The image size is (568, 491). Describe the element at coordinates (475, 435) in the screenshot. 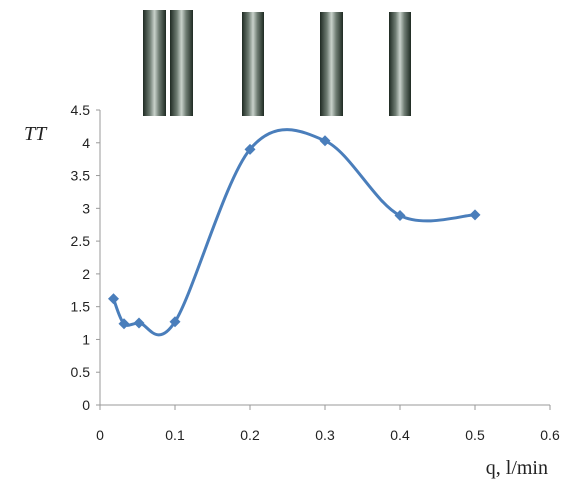

I see `x-tick-label: 0.5` at that location.